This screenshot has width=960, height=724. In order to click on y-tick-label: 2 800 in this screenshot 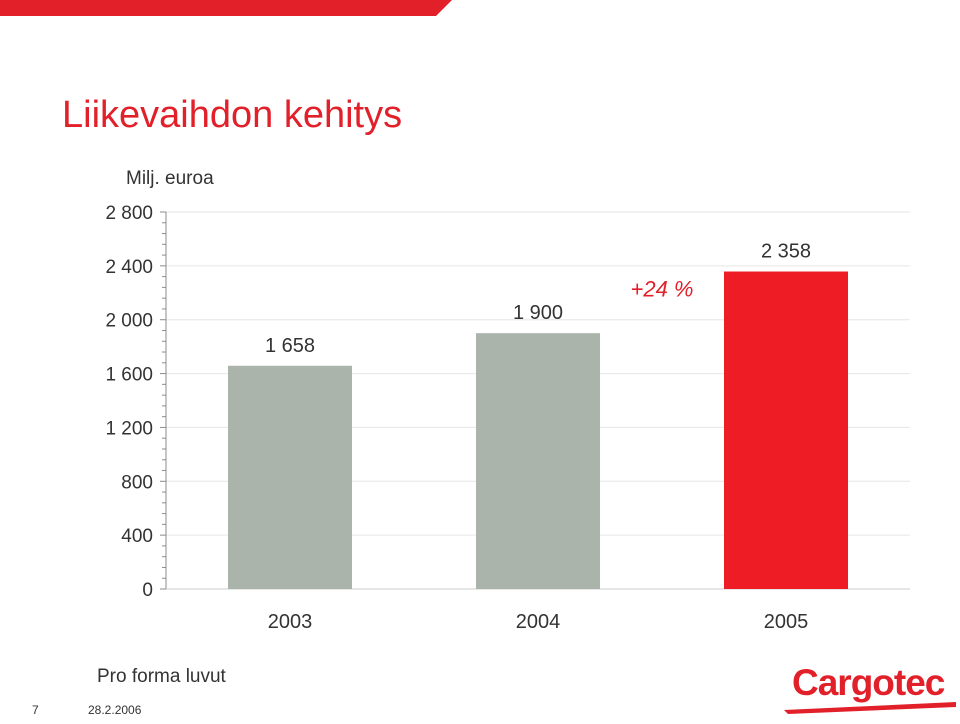, I will do `click(129, 213)`.